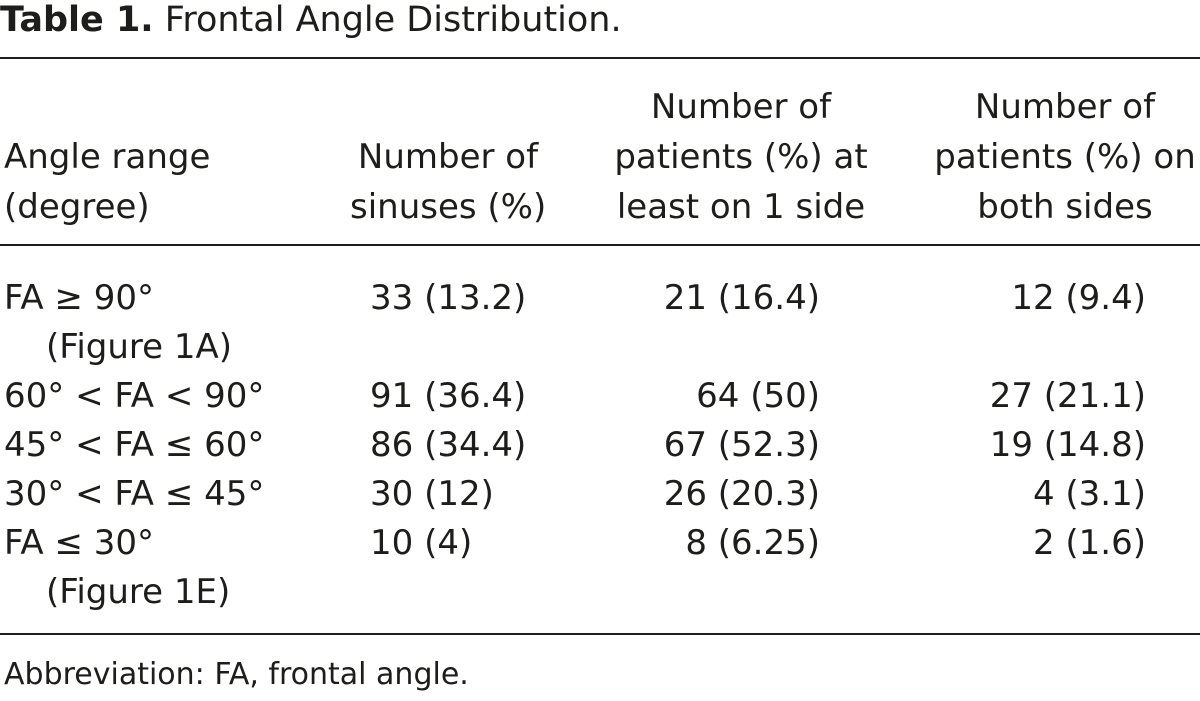  I want to click on top-rule, so click(600, 58).